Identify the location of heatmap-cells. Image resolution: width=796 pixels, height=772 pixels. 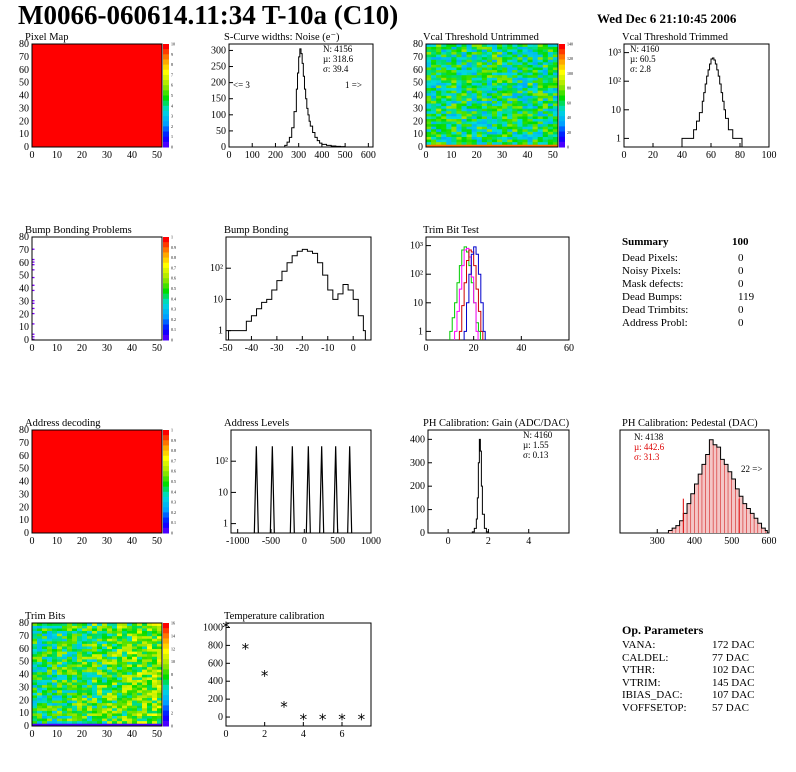
(97, 481).